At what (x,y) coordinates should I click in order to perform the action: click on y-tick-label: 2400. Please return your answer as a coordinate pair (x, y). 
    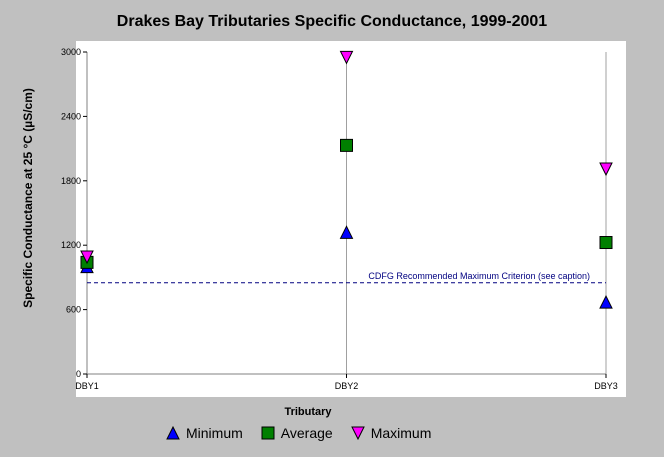
    Looking at the image, I should click on (71, 116).